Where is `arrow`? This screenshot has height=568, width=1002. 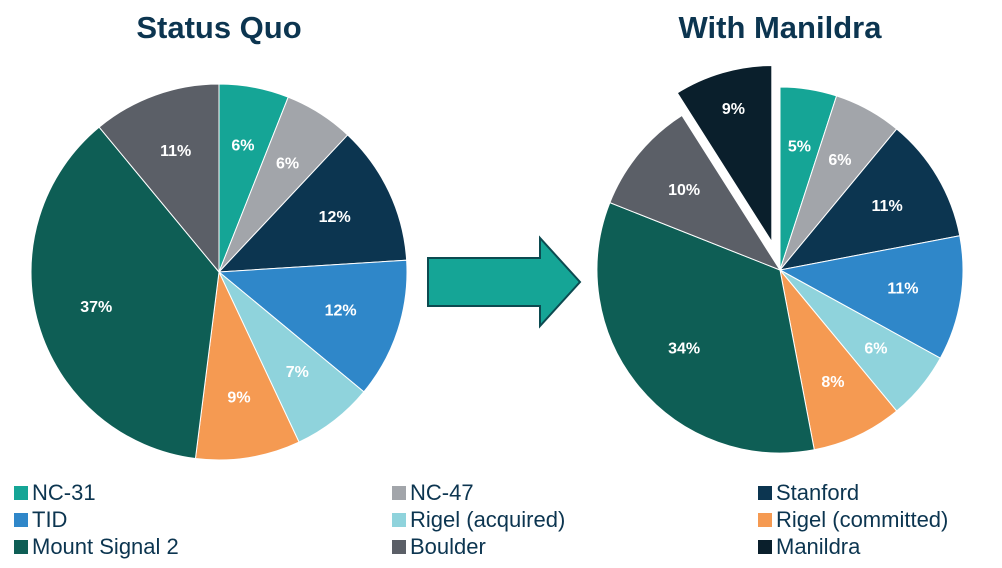
arrow is located at coordinates (504, 282).